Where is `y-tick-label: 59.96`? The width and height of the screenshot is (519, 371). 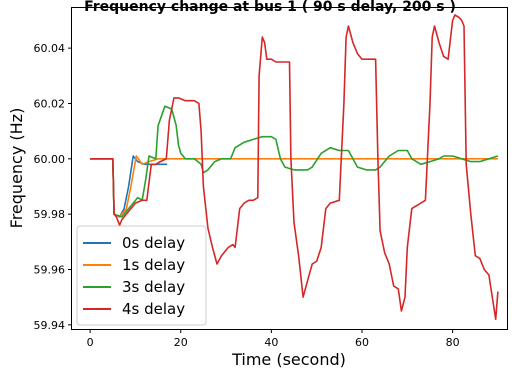
y-tick-label: 59.96 is located at coordinates (50, 270).